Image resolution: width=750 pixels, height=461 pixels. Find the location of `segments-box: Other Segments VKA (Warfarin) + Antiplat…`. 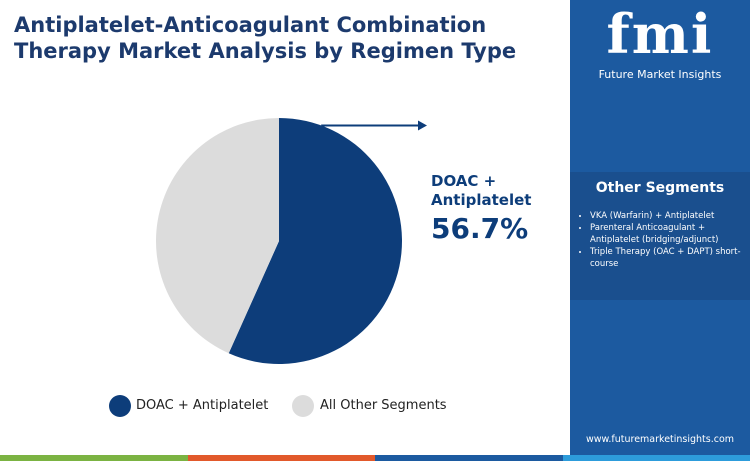

segments-box: Other Segments VKA (Warfarin) + Antiplat… is located at coordinates (660, 236).